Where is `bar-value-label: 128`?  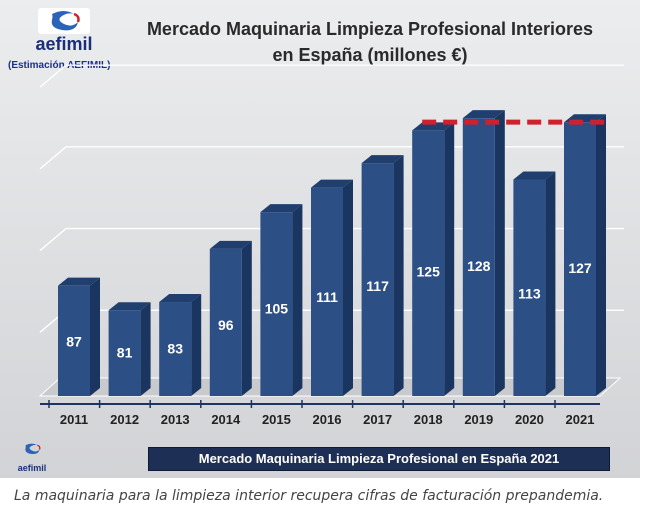
bar-value-label: 128 is located at coordinates (479, 266).